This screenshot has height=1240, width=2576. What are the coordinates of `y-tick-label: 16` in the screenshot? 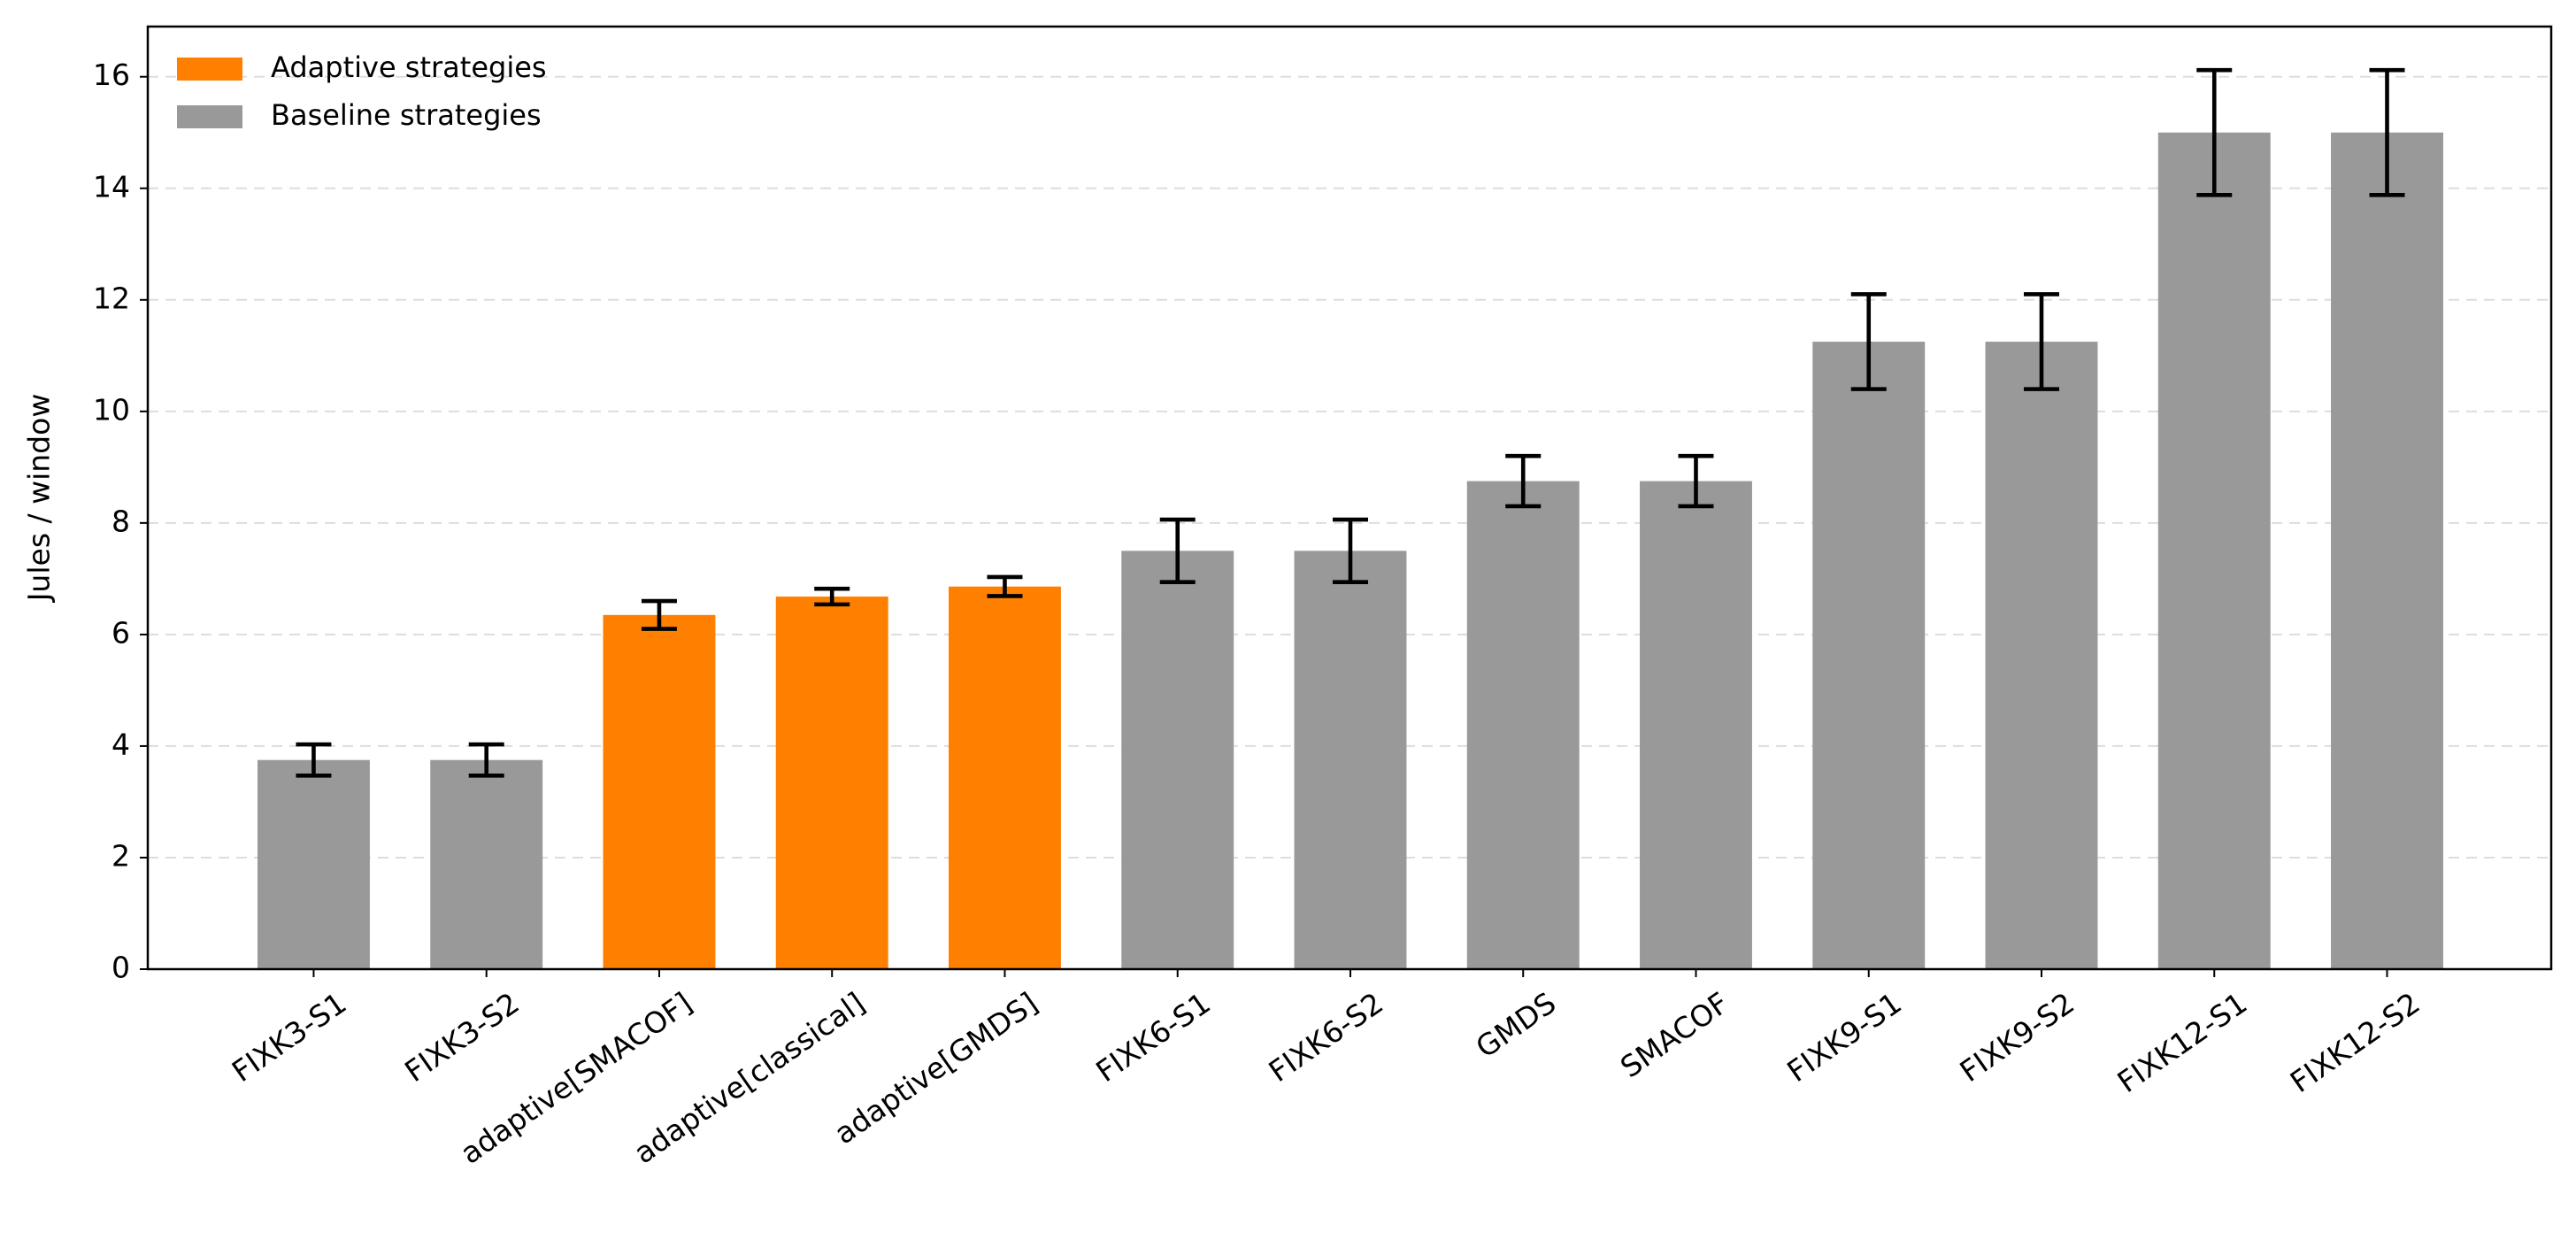 It's located at (111, 75).